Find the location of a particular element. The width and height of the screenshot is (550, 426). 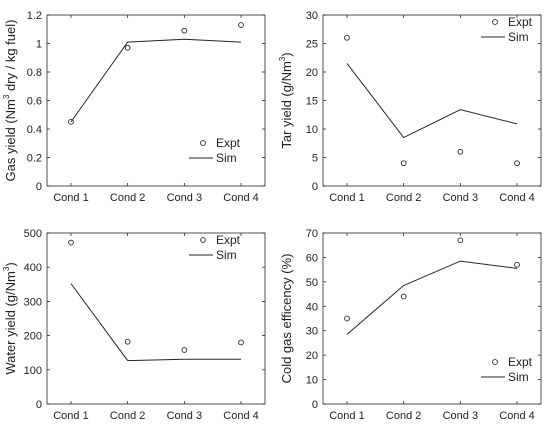

y-axis-label-post: dry / kg fuel) is located at coordinates (10, 57).